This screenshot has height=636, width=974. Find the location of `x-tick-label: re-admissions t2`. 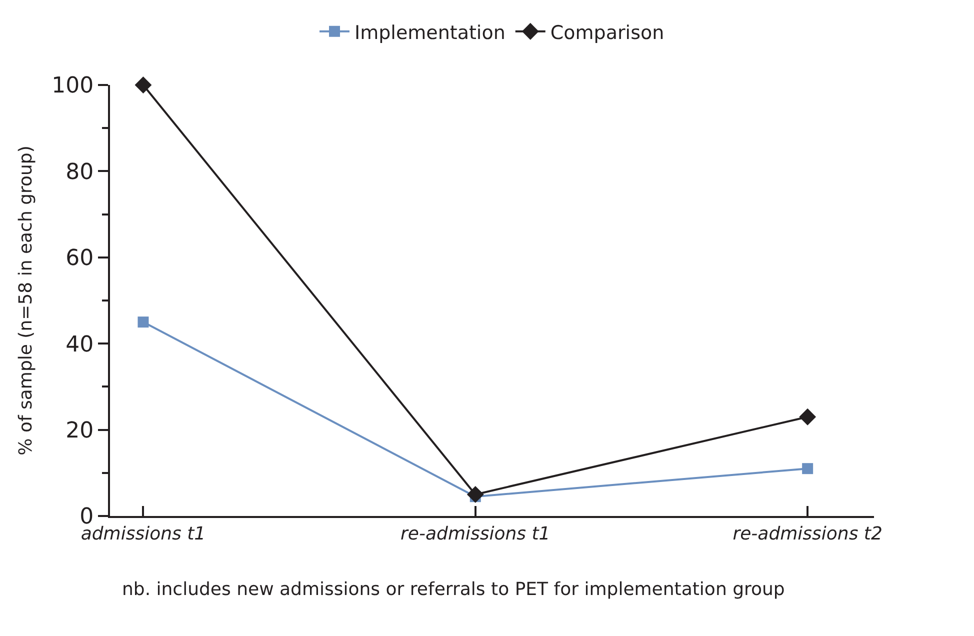

x-tick-label: re-admissions t2 is located at coordinates (807, 534).